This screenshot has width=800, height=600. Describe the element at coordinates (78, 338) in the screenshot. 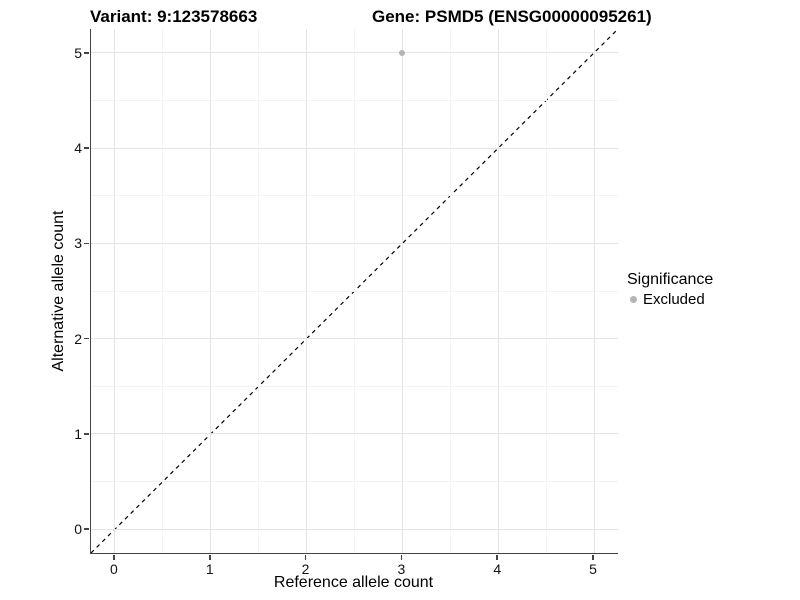

I see `y-tick-label: 2` at that location.